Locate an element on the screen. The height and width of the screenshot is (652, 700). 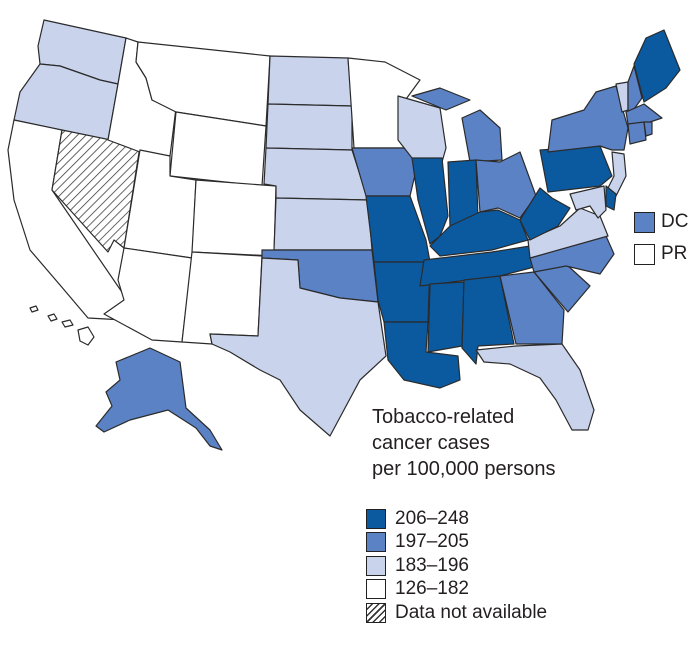
legend-item: Data not available is located at coordinates (456, 613).